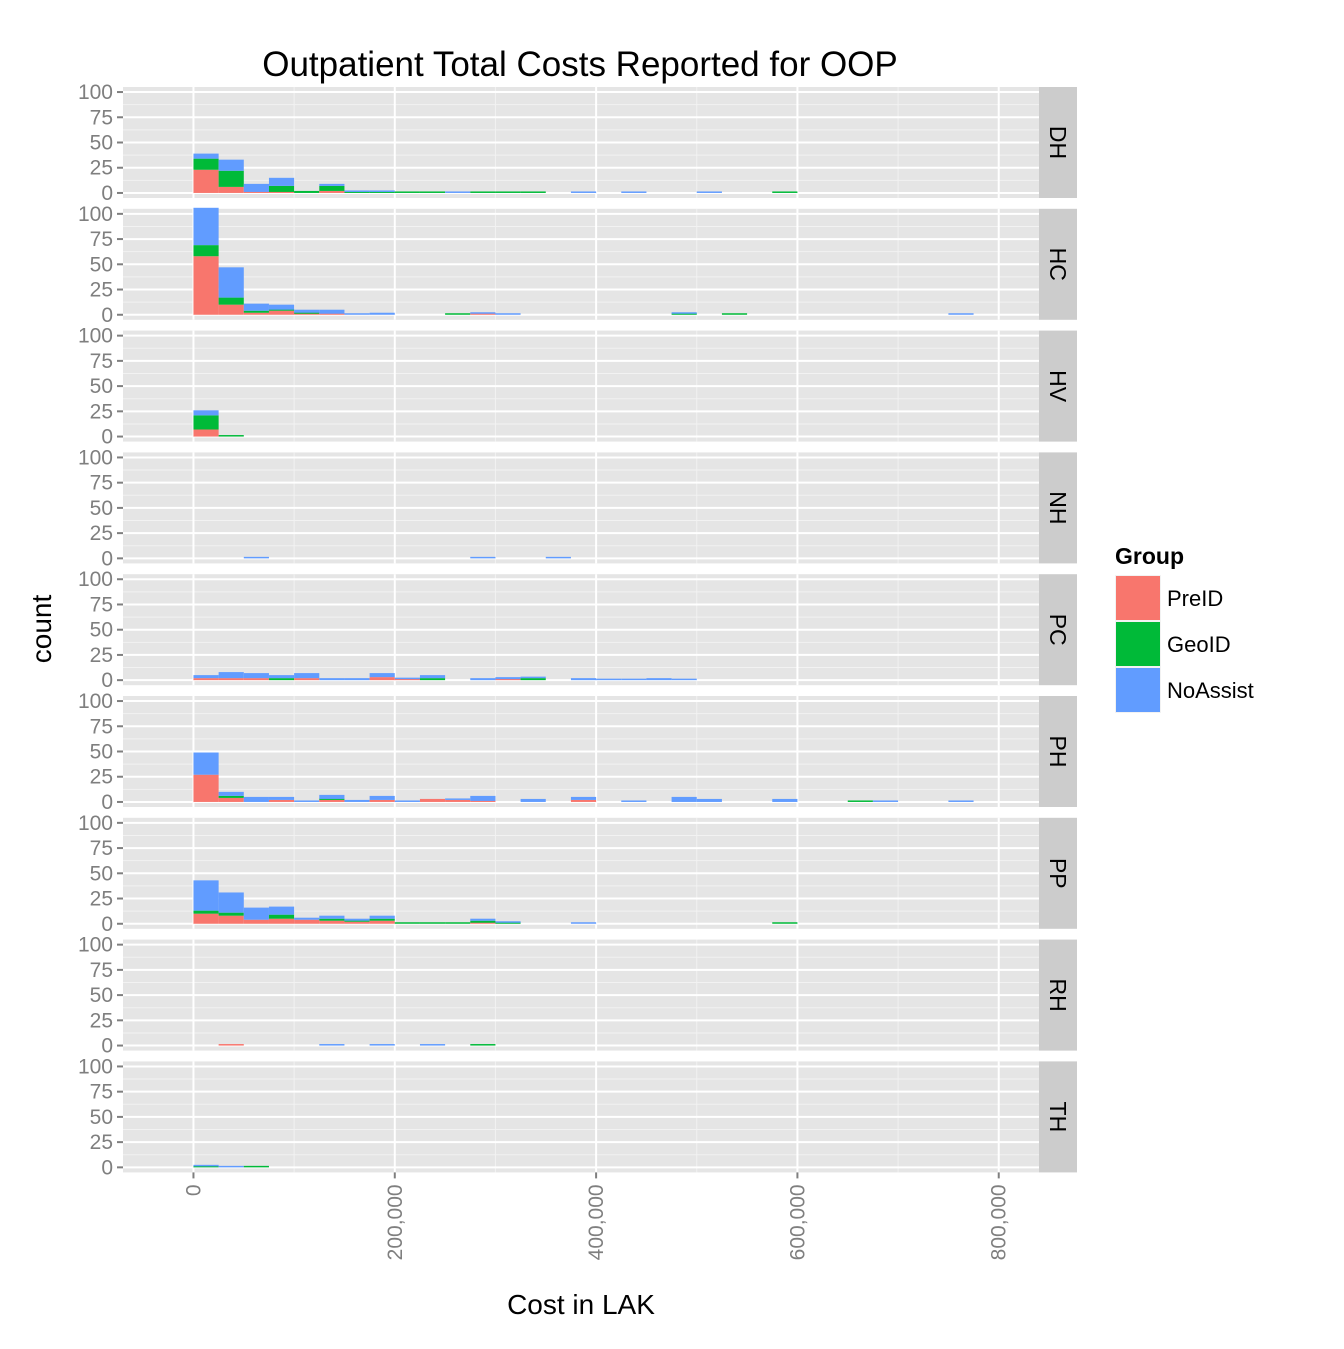 Image resolution: width=1344 pixels, height=1349 pixels. Describe the element at coordinates (1138, 644) in the screenshot. I see `legend-swatch-geoid` at that location.